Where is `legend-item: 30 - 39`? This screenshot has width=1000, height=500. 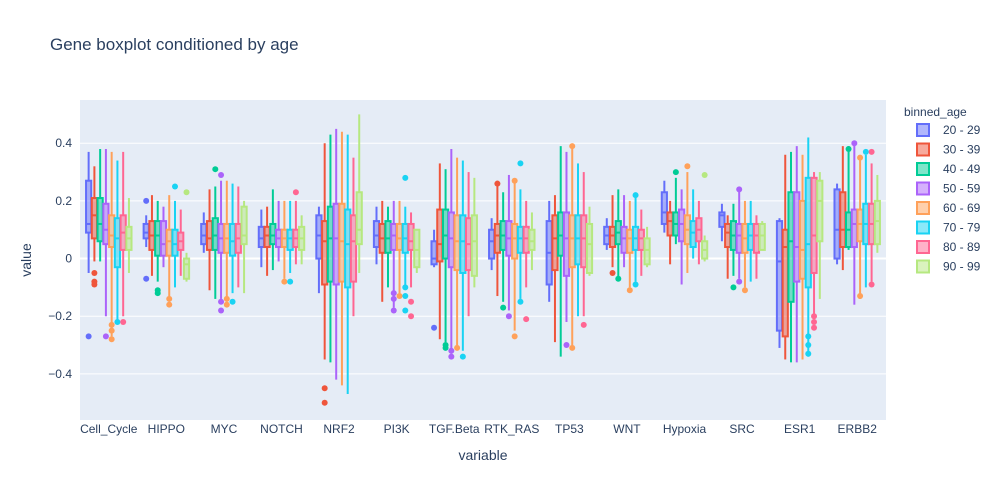 legend-item: 30 - 39 is located at coordinates (948, 149).